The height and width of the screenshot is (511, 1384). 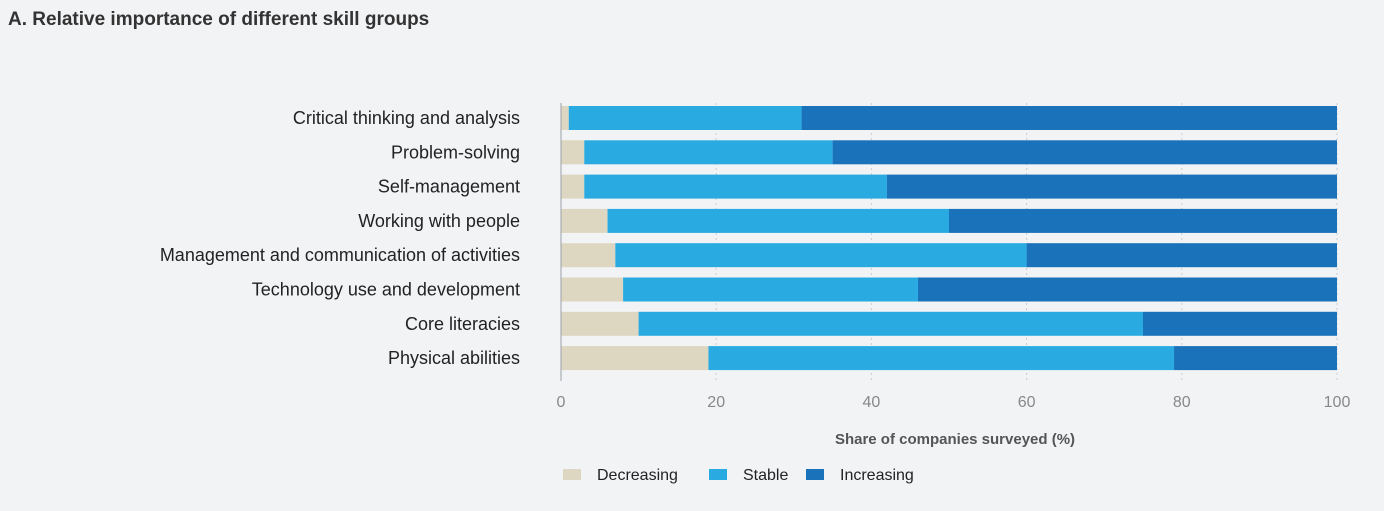 What do you see at coordinates (637, 475) in the screenshot?
I see `legend-label-decreasing: Decreasing` at bounding box center [637, 475].